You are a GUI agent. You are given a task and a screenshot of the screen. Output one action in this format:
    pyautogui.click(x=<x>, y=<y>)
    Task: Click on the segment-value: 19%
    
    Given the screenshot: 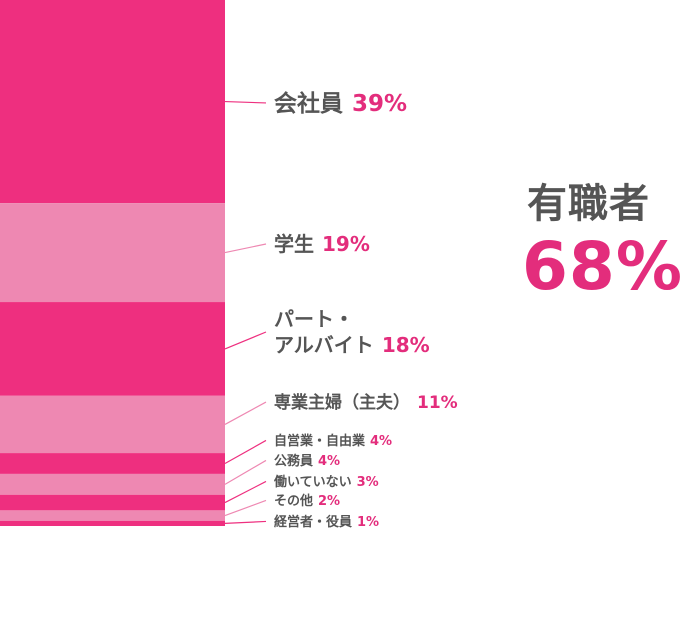 What is the action you would take?
    pyautogui.click(x=346, y=244)
    